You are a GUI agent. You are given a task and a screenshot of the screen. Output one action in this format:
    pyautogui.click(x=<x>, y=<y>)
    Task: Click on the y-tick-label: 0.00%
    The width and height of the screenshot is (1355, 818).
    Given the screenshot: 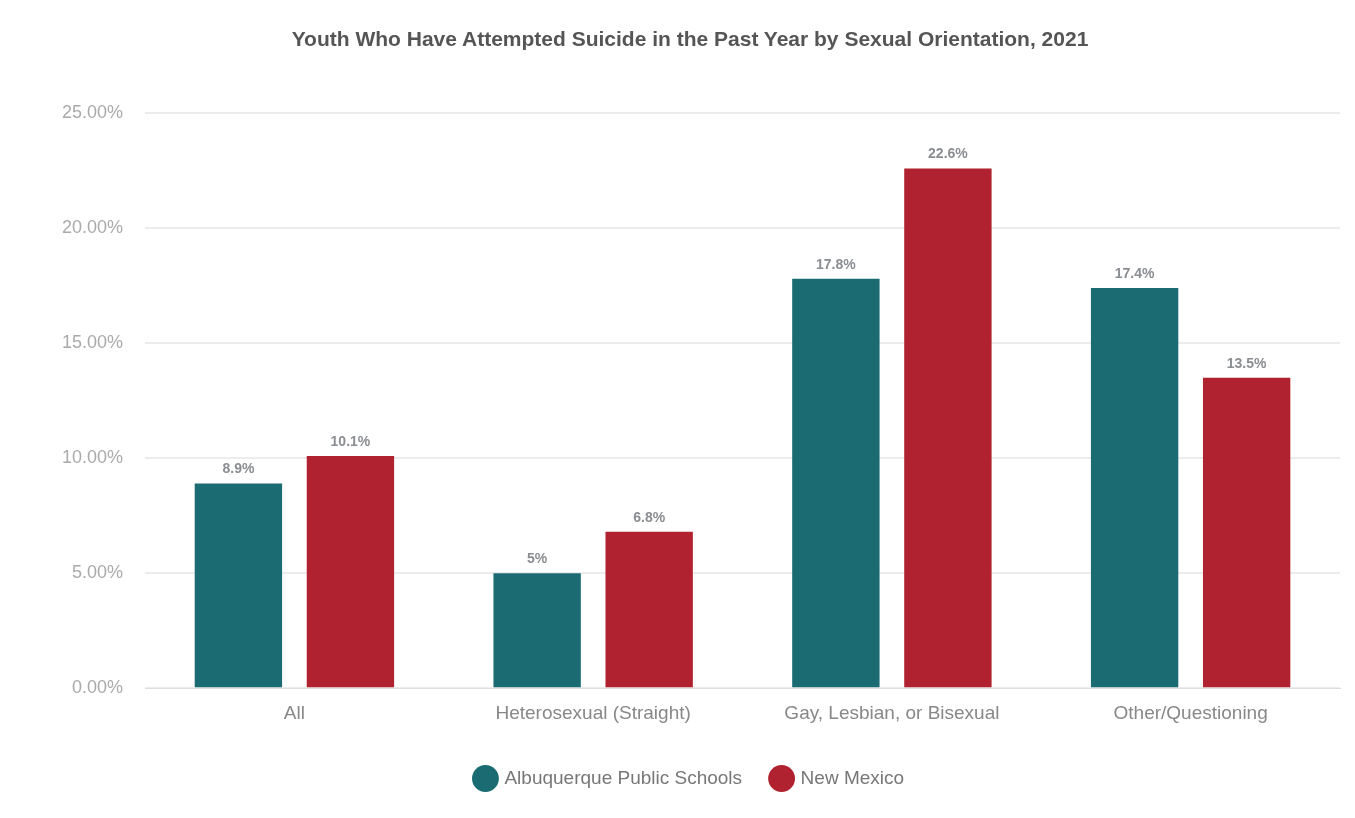 What is the action you would take?
    pyautogui.click(x=98, y=687)
    